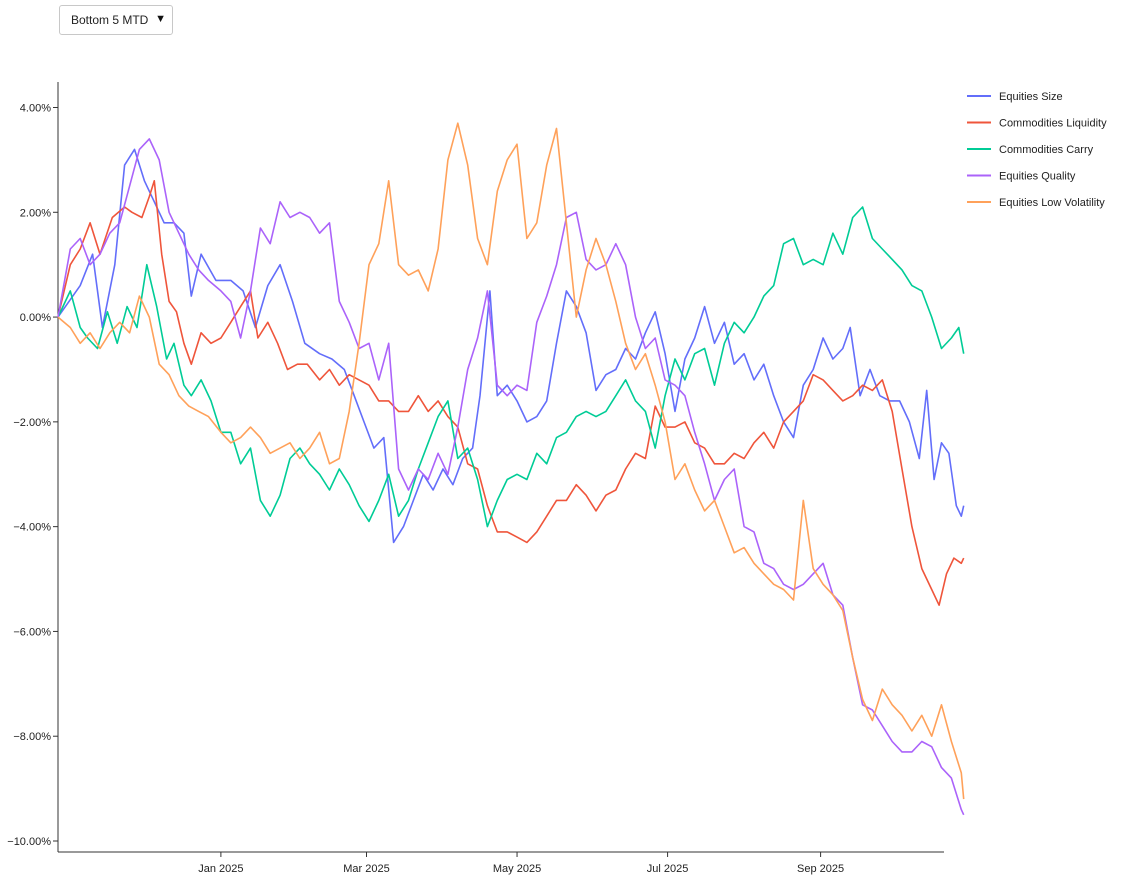  Describe the element at coordinates (32, 737) in the screenshot. I see `y-tick-label: −8.00%` at that location.